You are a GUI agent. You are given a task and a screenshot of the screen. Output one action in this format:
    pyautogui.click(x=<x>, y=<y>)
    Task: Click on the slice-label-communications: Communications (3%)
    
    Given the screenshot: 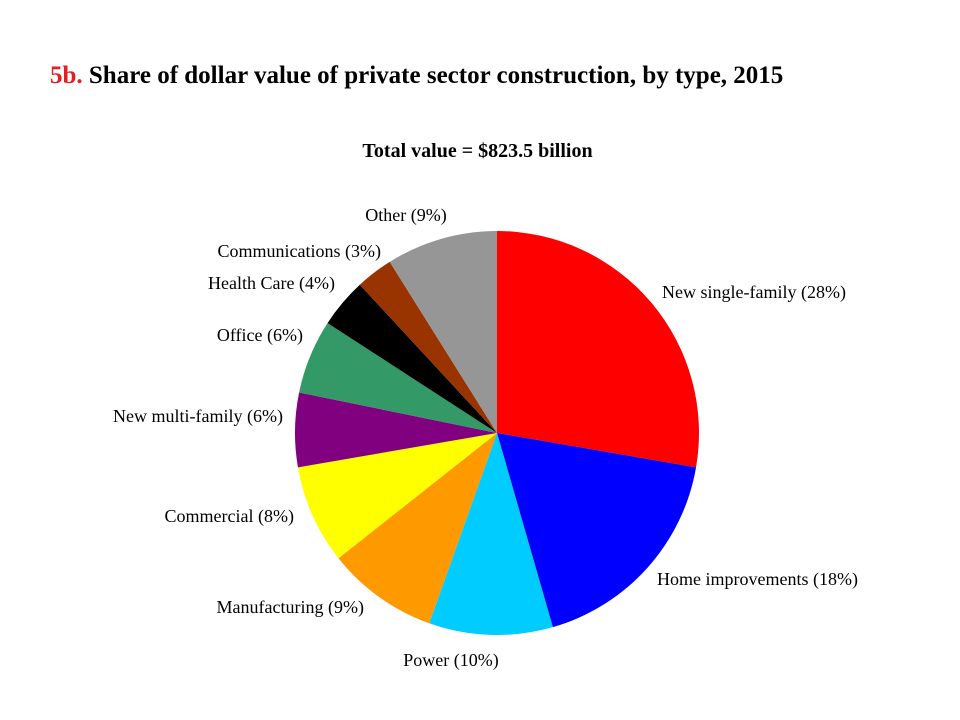 What is the action you would take?
    pyautogui.click(x=299, y=251)
    